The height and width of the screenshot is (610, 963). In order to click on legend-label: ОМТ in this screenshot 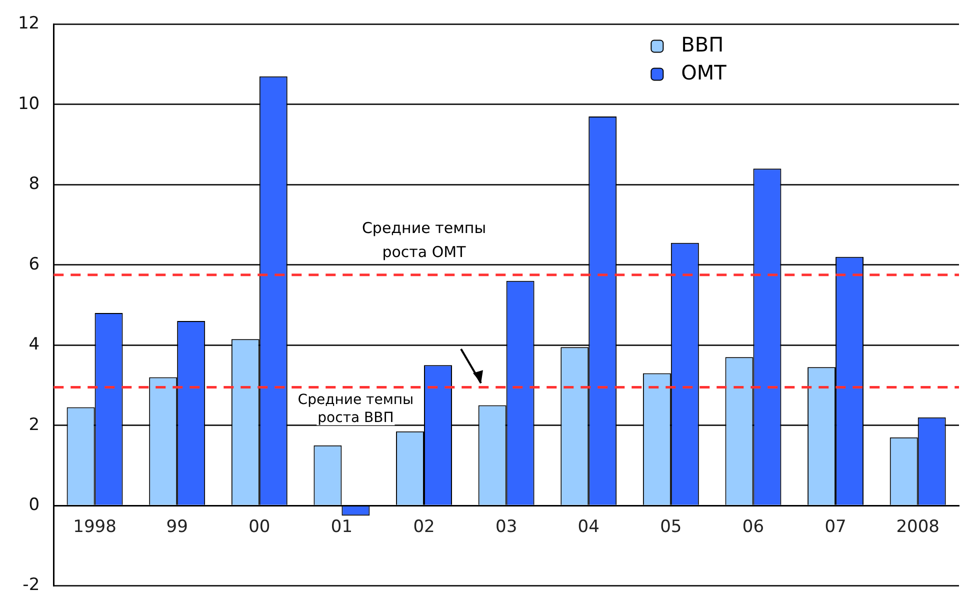, I will do `click(704, 72)`.